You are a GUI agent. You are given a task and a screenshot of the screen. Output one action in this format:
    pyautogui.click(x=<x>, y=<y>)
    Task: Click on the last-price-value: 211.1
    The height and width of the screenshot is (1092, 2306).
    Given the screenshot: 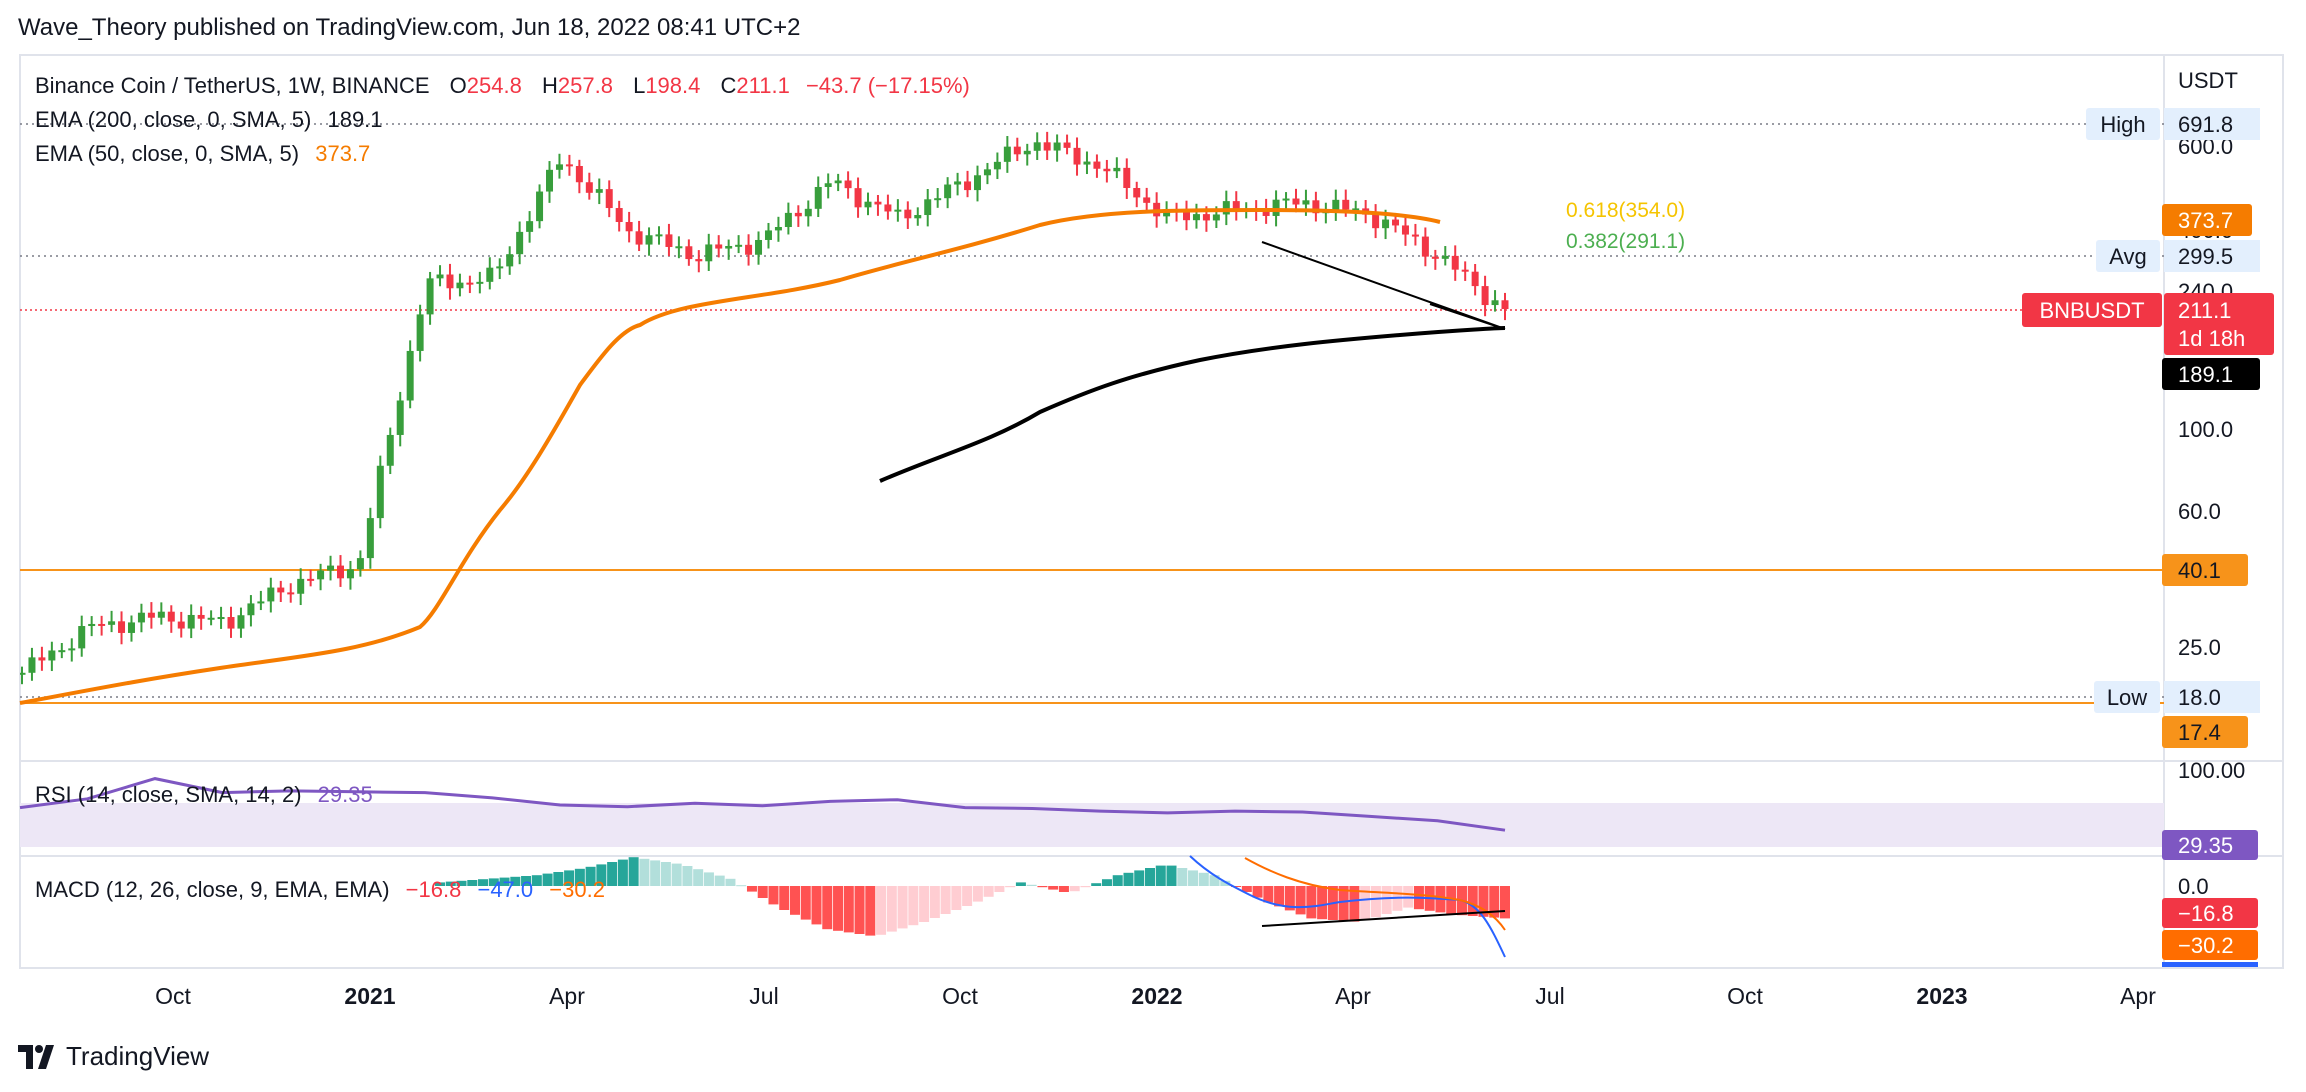 What is the action you would take?
    pyautogui.click(x=2204, y=310)
    